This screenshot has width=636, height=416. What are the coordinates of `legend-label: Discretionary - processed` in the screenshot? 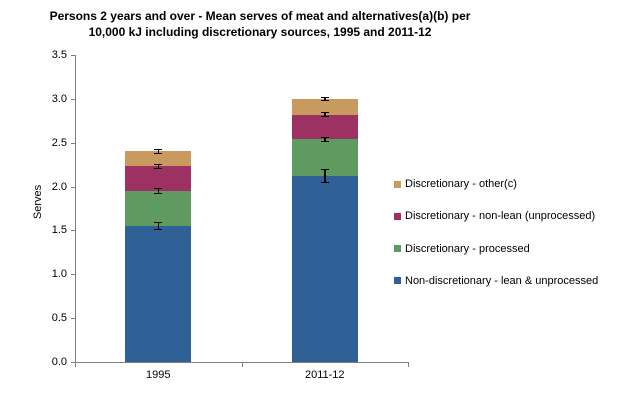 It's located at (467, 248).